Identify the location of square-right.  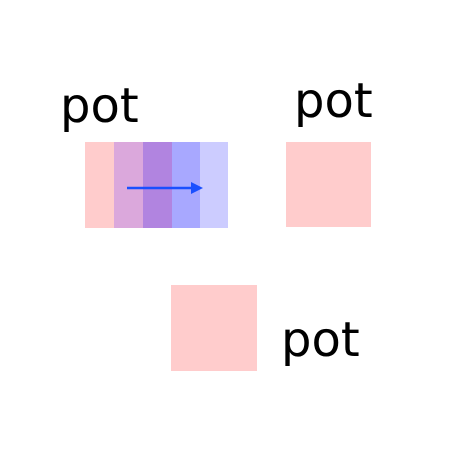
(328, 184).